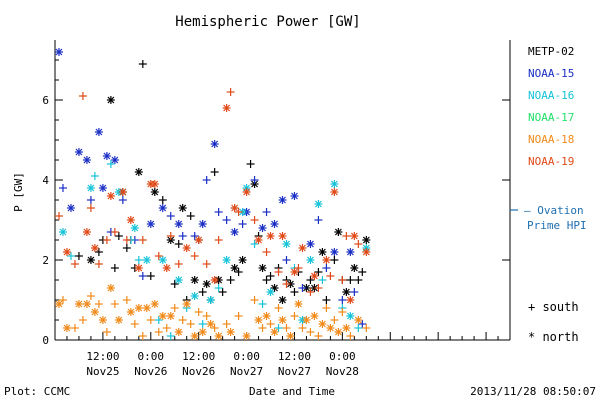 Image resolution: width=600 pixels, height=400 pixels. What do you see at coordinates (292, 391) in the screenshot?
I see `x-axis-label: Date and Time` at bounding box center [292, 391].